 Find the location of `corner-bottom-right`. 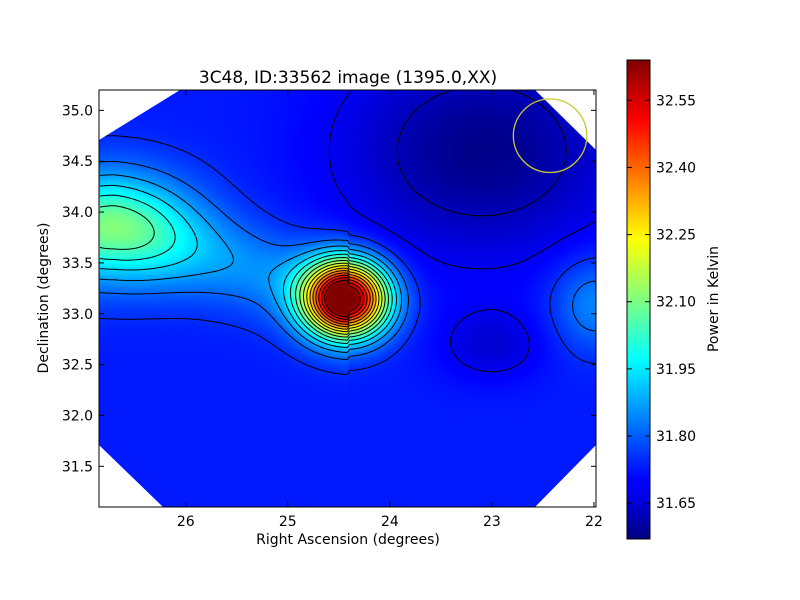

corner-bottom-right is located at coordinates (565, 476).